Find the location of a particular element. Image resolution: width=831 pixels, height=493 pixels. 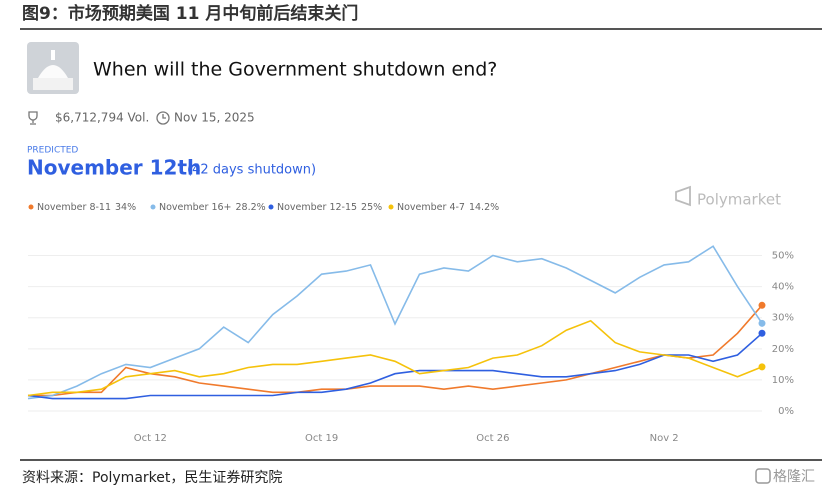

legend-name: November 12-15 is located at coordinates (317, 207).